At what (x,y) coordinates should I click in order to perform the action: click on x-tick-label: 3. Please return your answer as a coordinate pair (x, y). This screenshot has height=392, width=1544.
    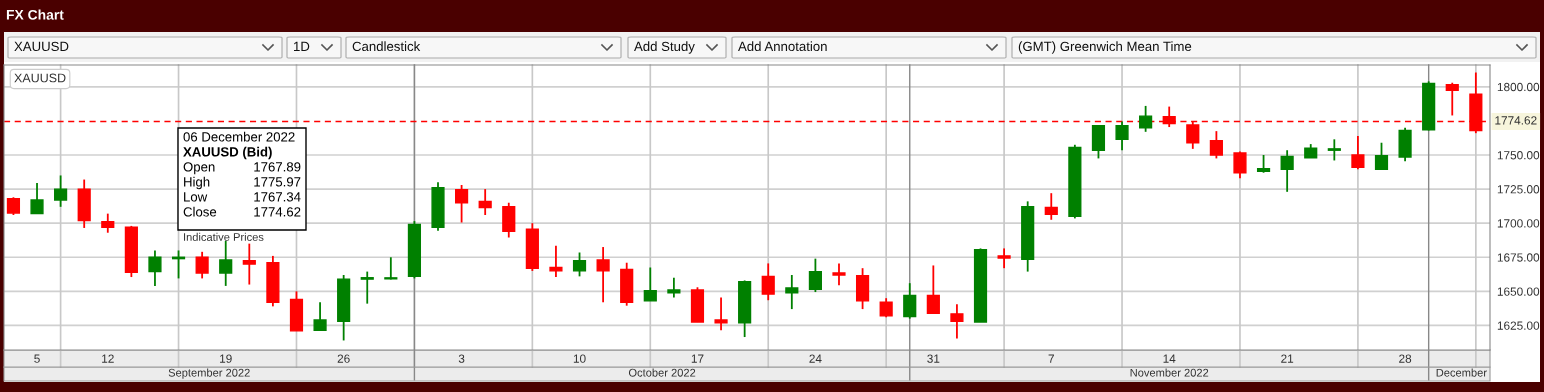
    Looking at the image, I should click on (461, 358).